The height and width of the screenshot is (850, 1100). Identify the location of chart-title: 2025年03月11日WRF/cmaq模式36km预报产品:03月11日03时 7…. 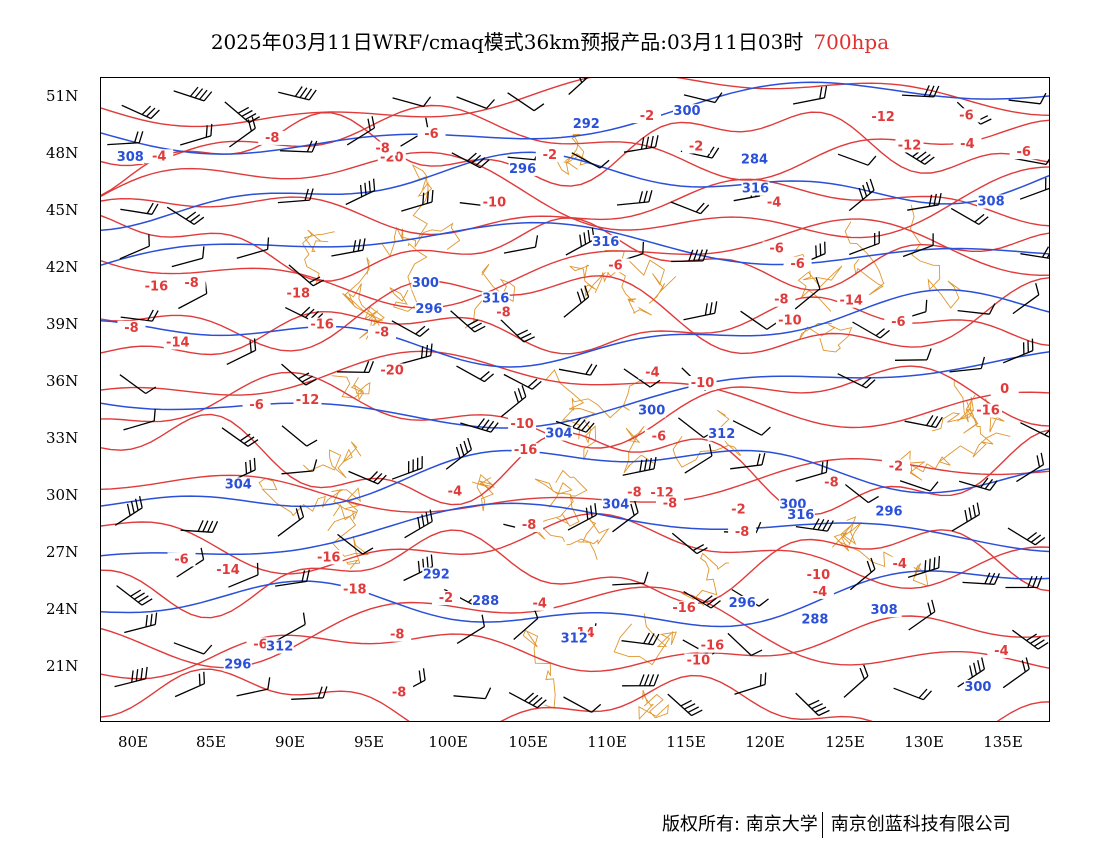
(550, 40).